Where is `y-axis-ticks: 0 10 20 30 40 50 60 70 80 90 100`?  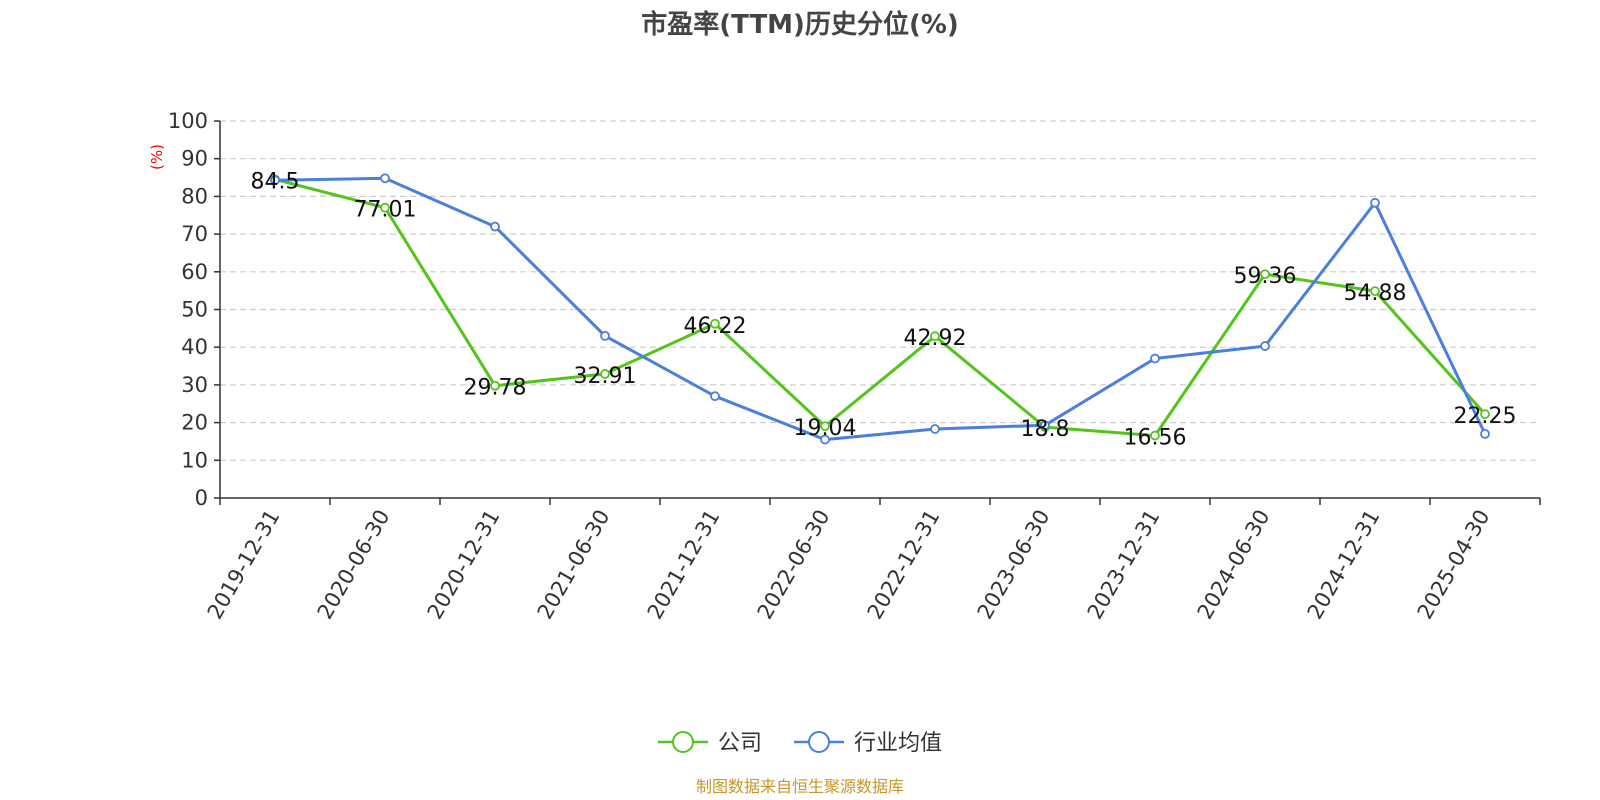 y-axis-ticks: 0 10 20 30 40 50 60 70 80 90 100 is located at coordinates (194, 309).